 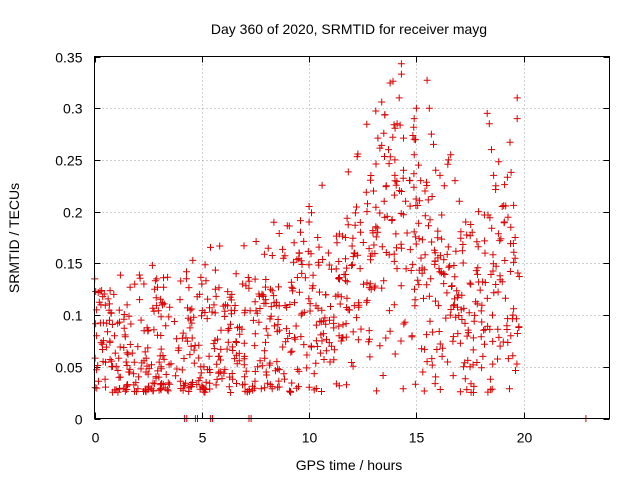 I want to click on y-axis-label: SRMTID / TECUs, so click(x=14, y=238).